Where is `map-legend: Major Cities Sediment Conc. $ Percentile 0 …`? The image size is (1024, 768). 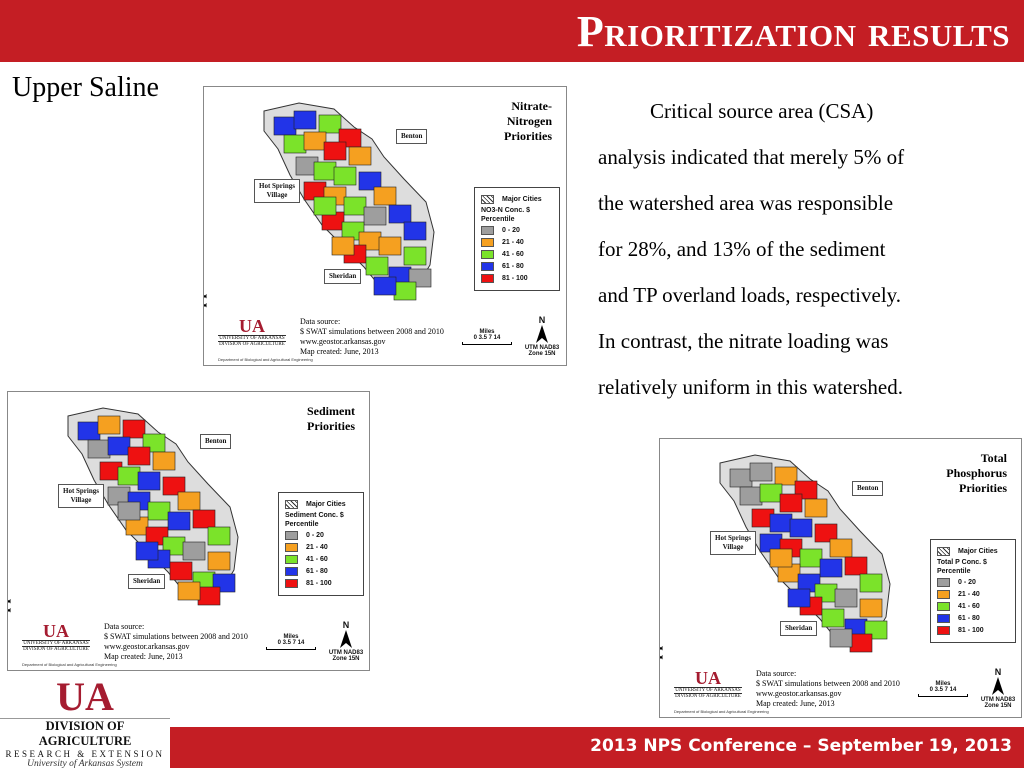 map-legend: Major Cities Sediment Conc. $ Percentile 0 … is located at coordinates (321, 544).